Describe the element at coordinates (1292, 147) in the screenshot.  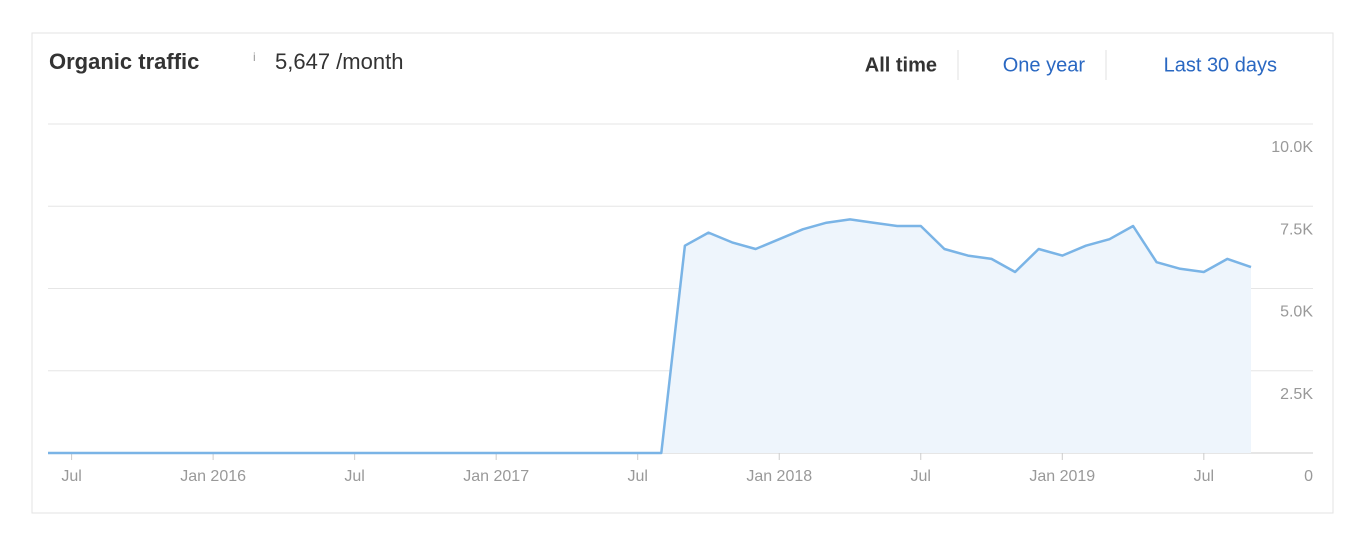
I see `y-tick-label: 10.0K` at that location.